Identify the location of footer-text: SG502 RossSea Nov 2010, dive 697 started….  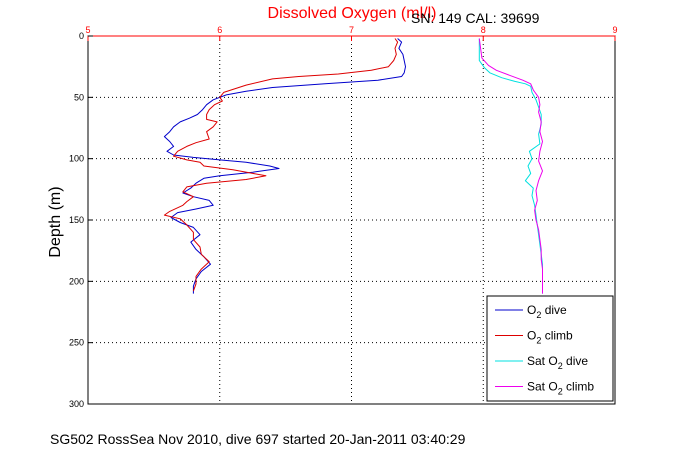
(258, 439).